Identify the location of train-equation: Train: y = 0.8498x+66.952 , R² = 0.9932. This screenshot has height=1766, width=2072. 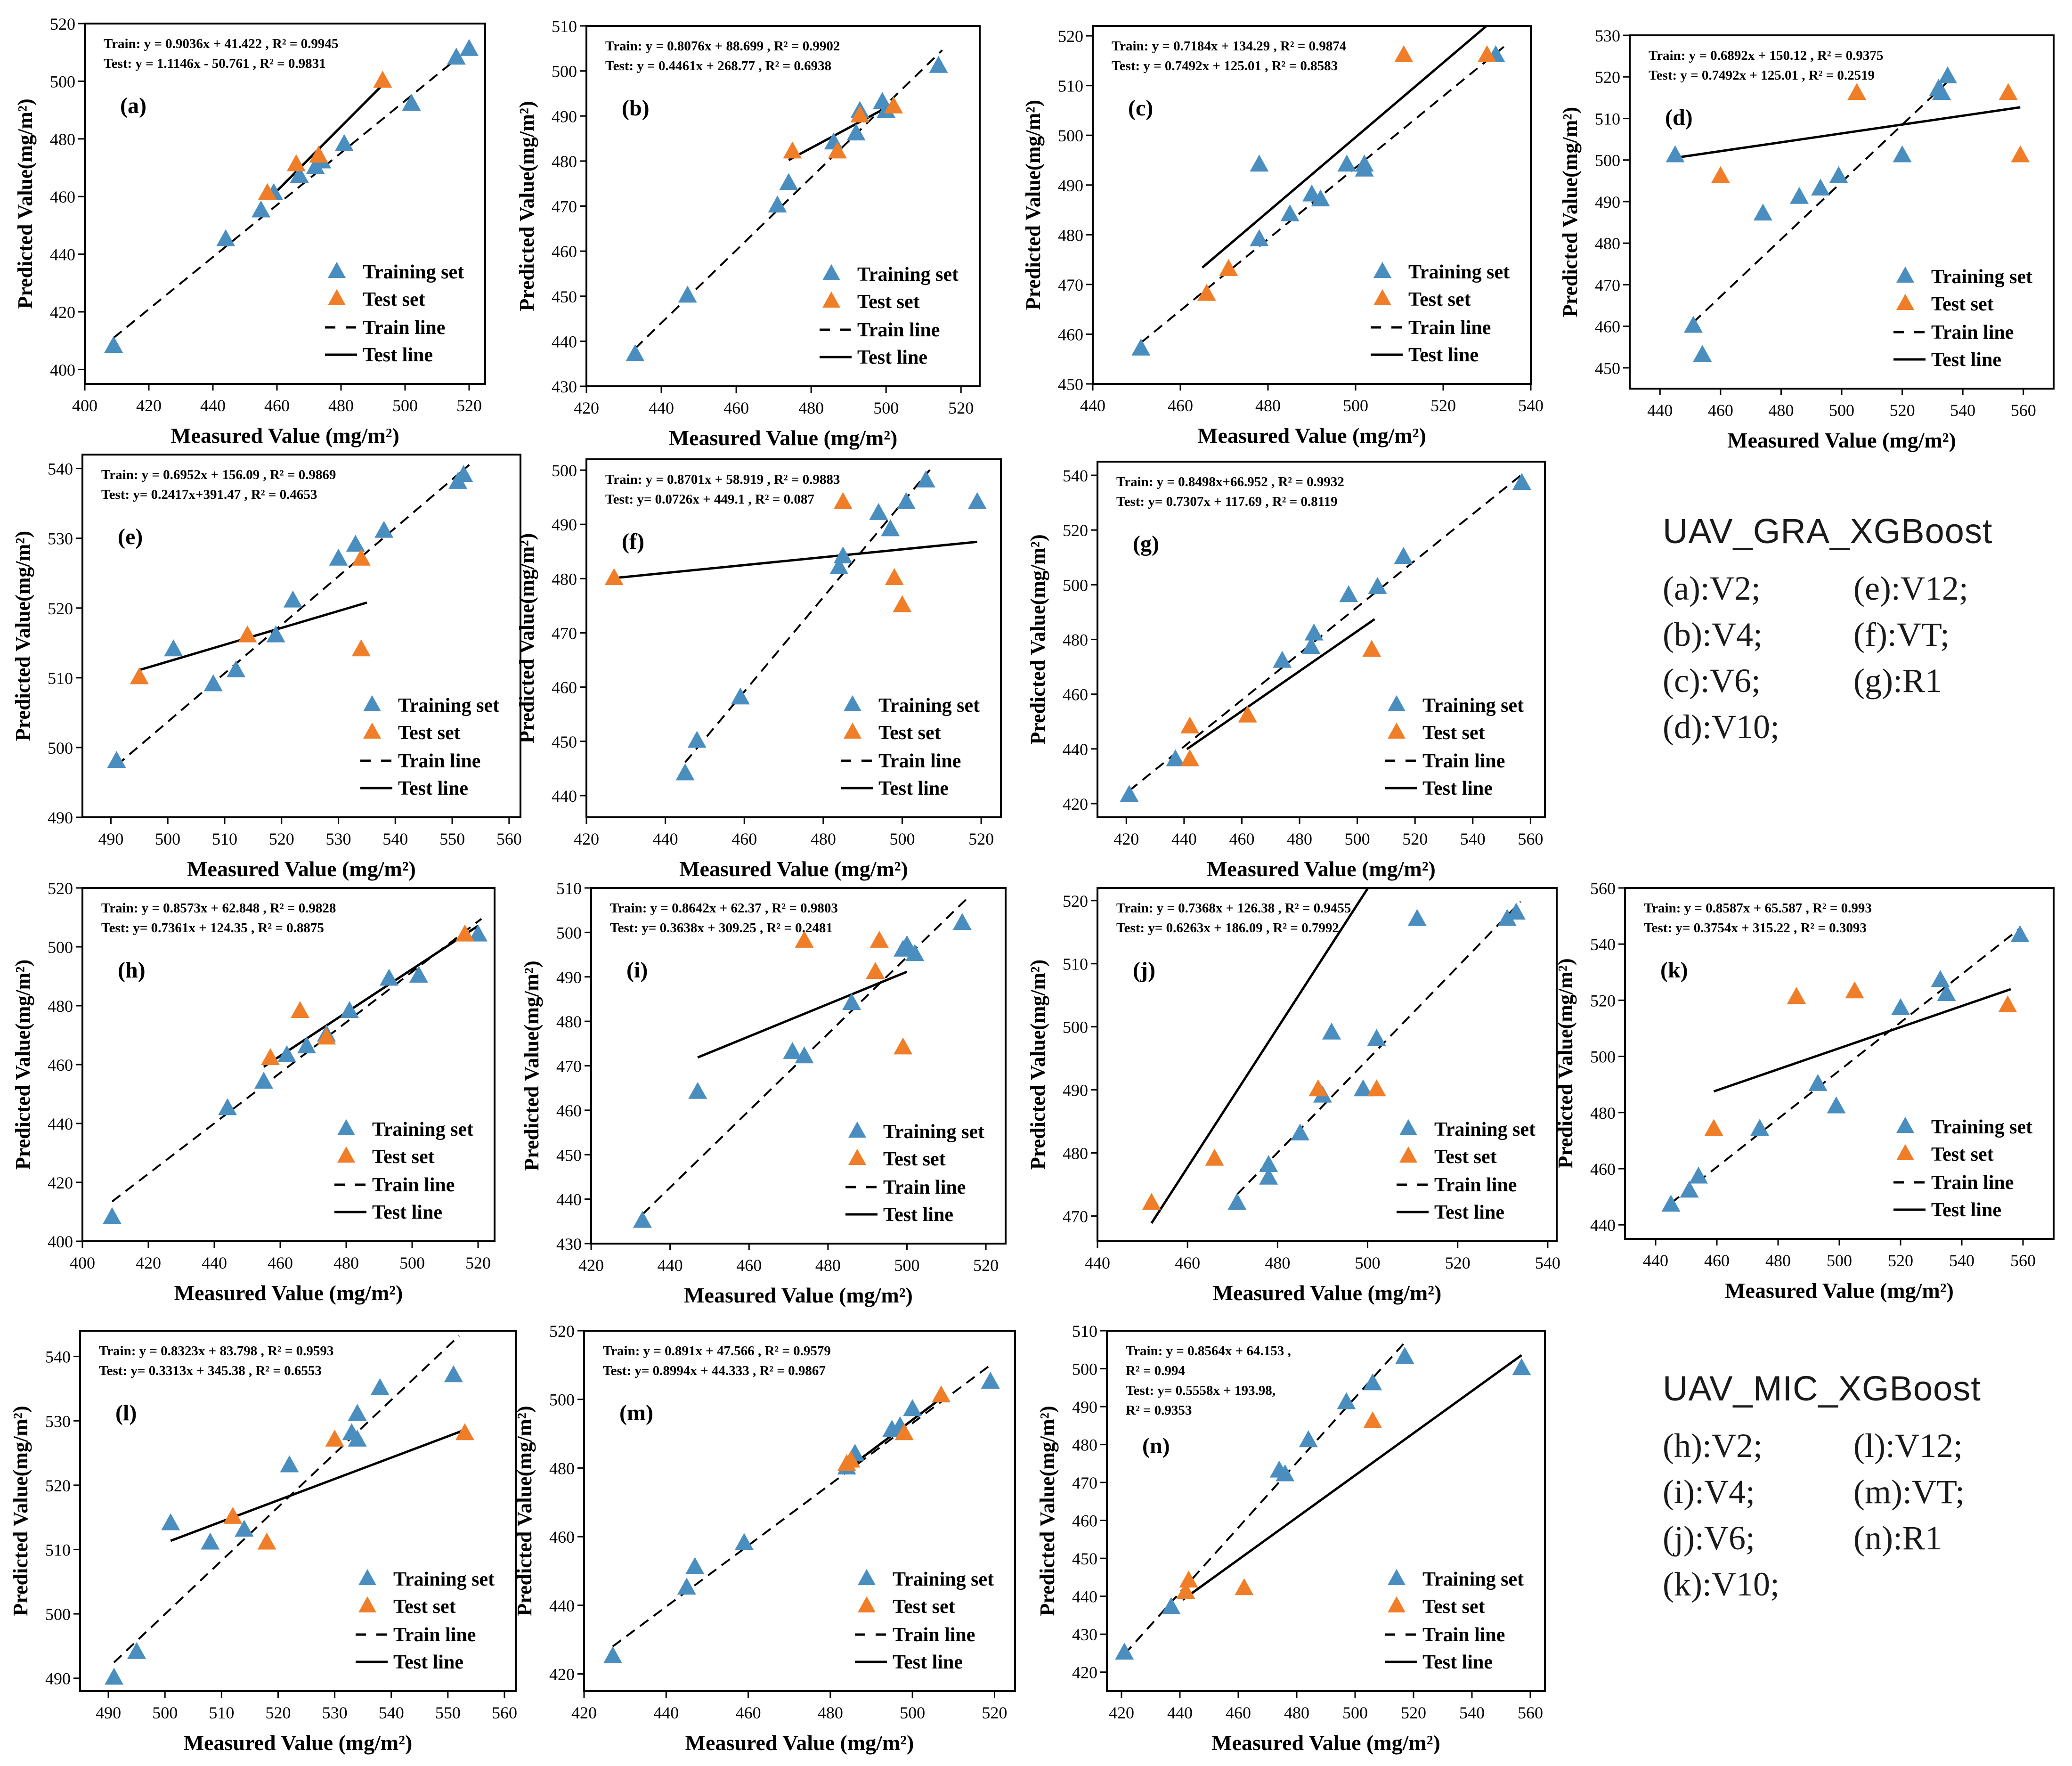
(1230, 481).